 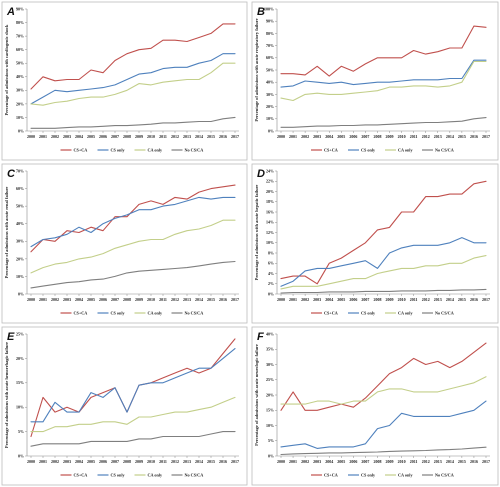 What do you see at coordinates (20, 49) in the screenshot?
I see `y-tick-label: 60%` at bounding box center [20, 49].